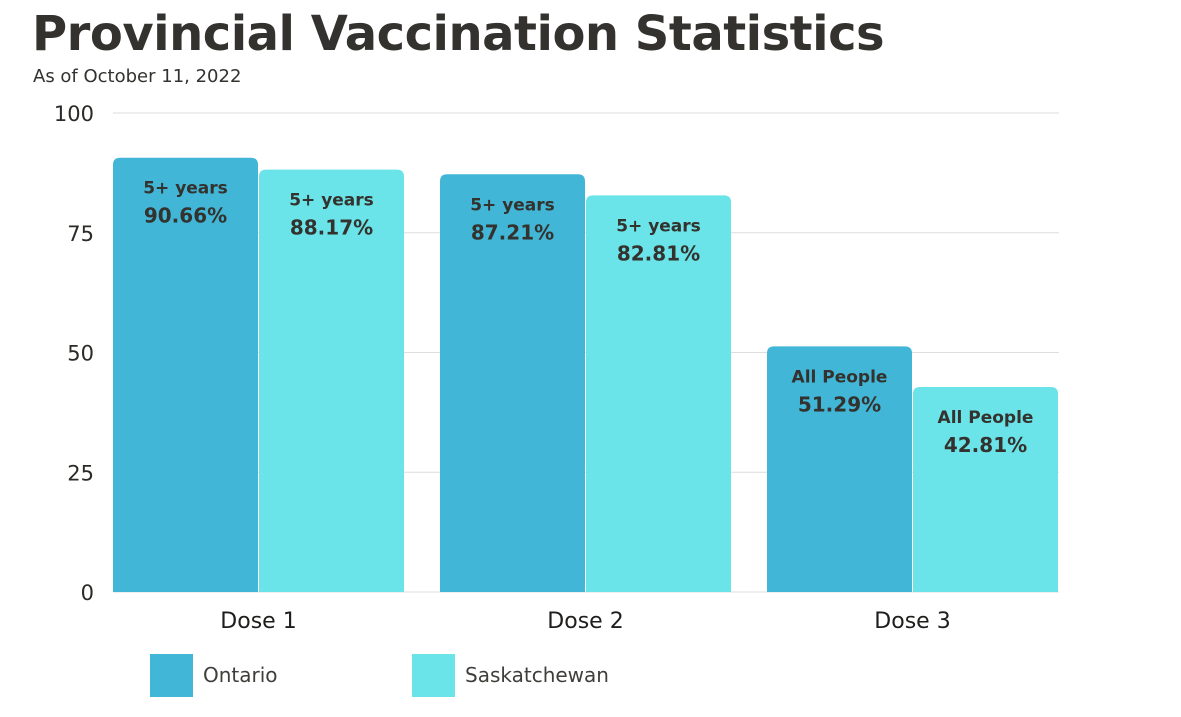 Image resolution: width=1181 pixels, height=717 pixels. Describe the element at coordinates (74, 114) in the screenshot. I see `y-tick-label: 100` at that location.